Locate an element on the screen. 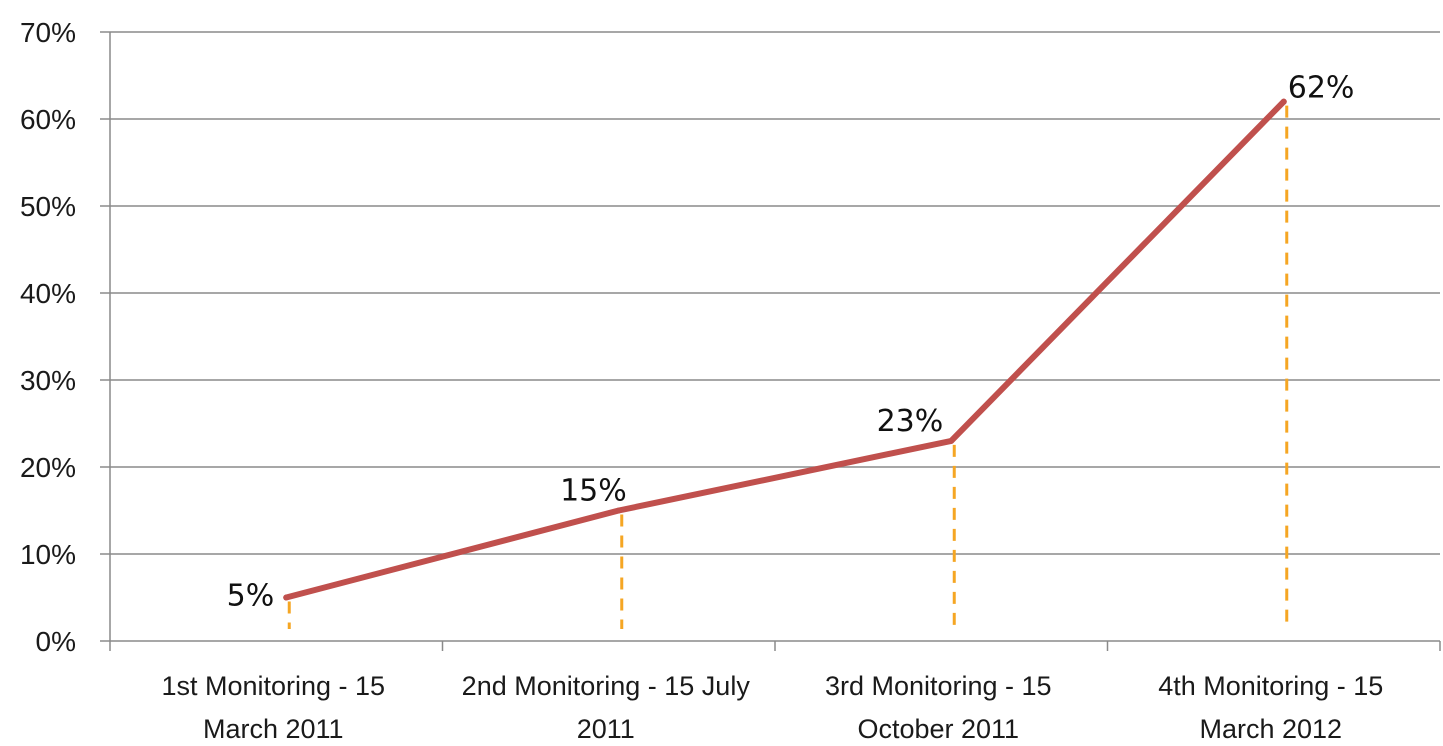 This screenshot has width=1443, height=746. x-tick-label: 2nd Monitoring - 15 July is located at coordinates (606, 686).